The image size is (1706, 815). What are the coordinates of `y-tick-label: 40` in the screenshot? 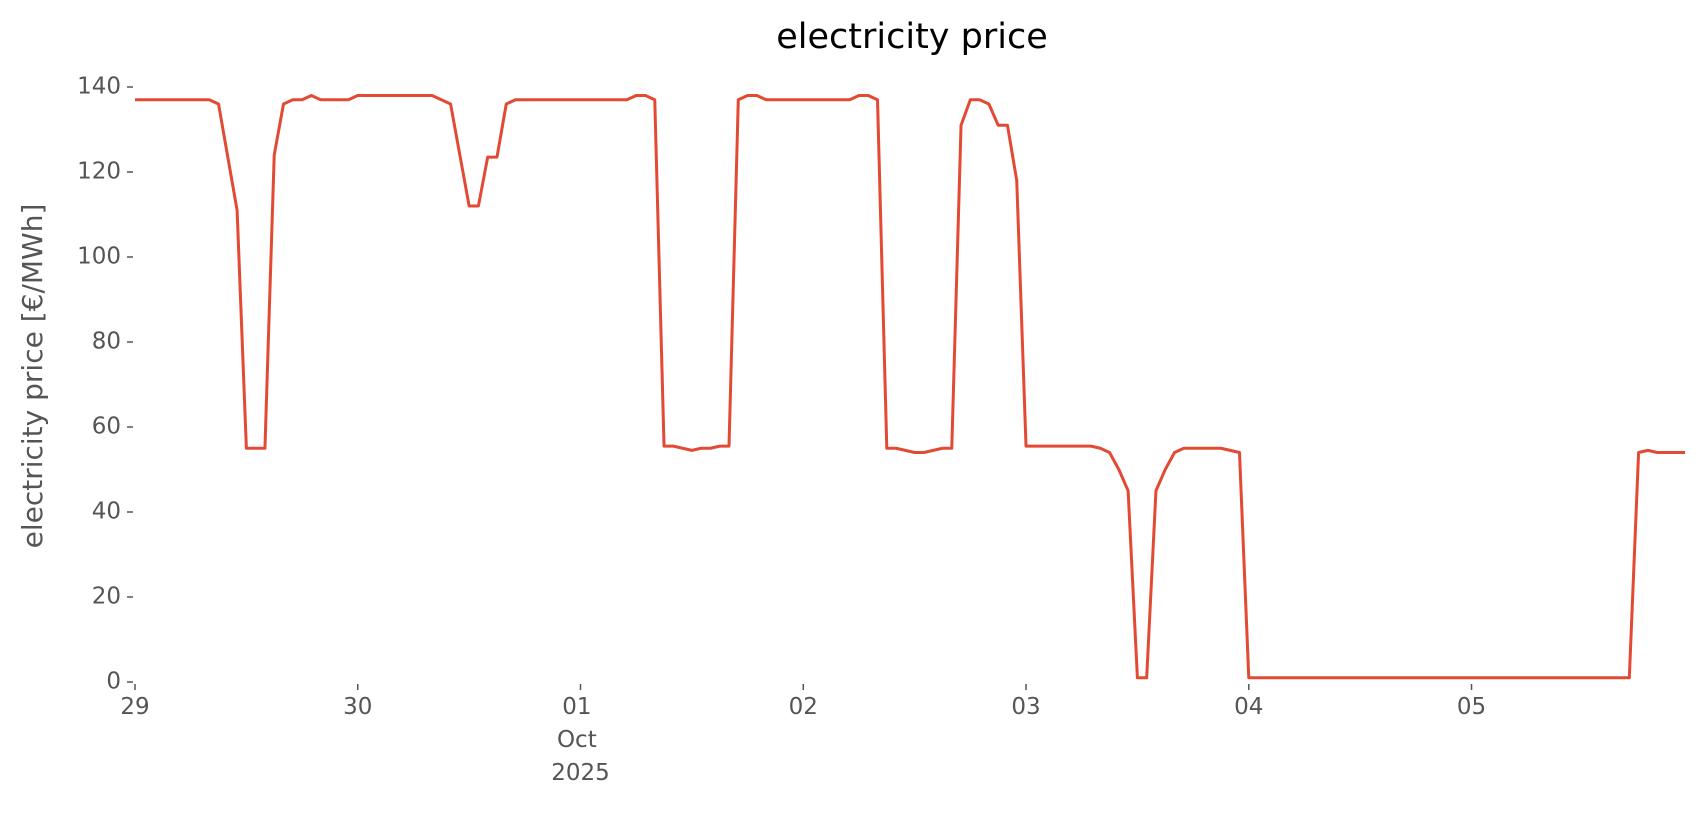 It's located at (106, 512).